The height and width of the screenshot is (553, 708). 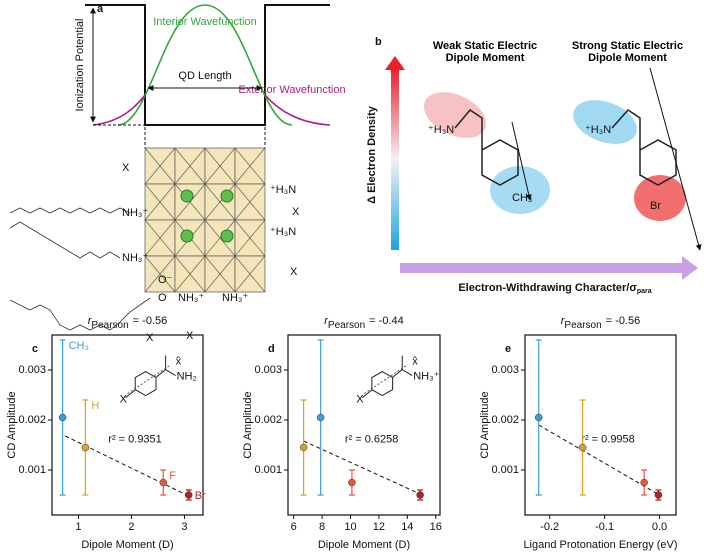 I want to click on point-label: H, so click(x=95, y=406).